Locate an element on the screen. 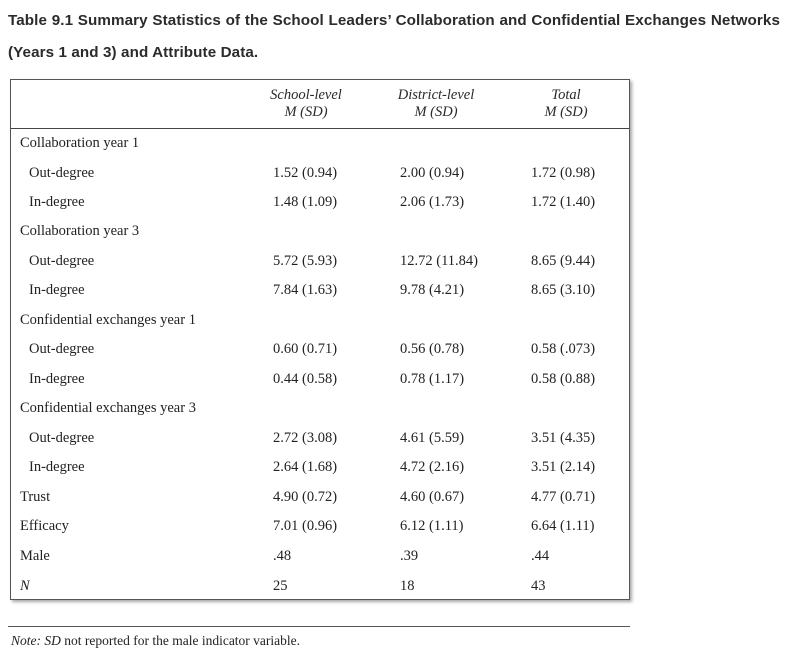 This screenshot has height=656, width=788. table-row: N 25 18 43 is located at coordinates (320, 586).